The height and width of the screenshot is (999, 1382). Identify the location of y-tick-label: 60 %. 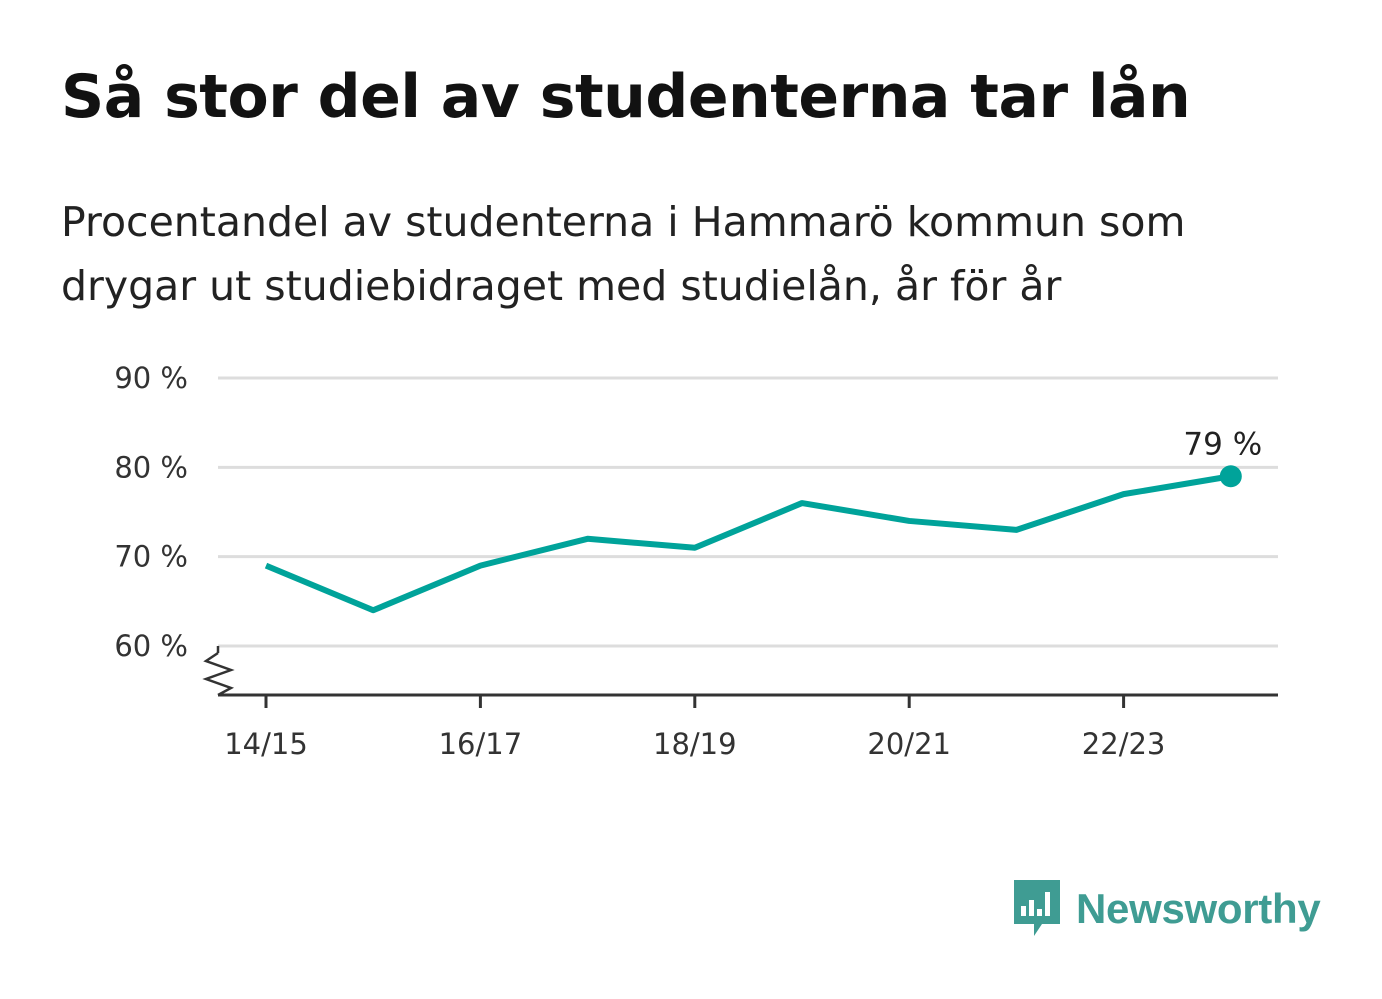
(151, 646).